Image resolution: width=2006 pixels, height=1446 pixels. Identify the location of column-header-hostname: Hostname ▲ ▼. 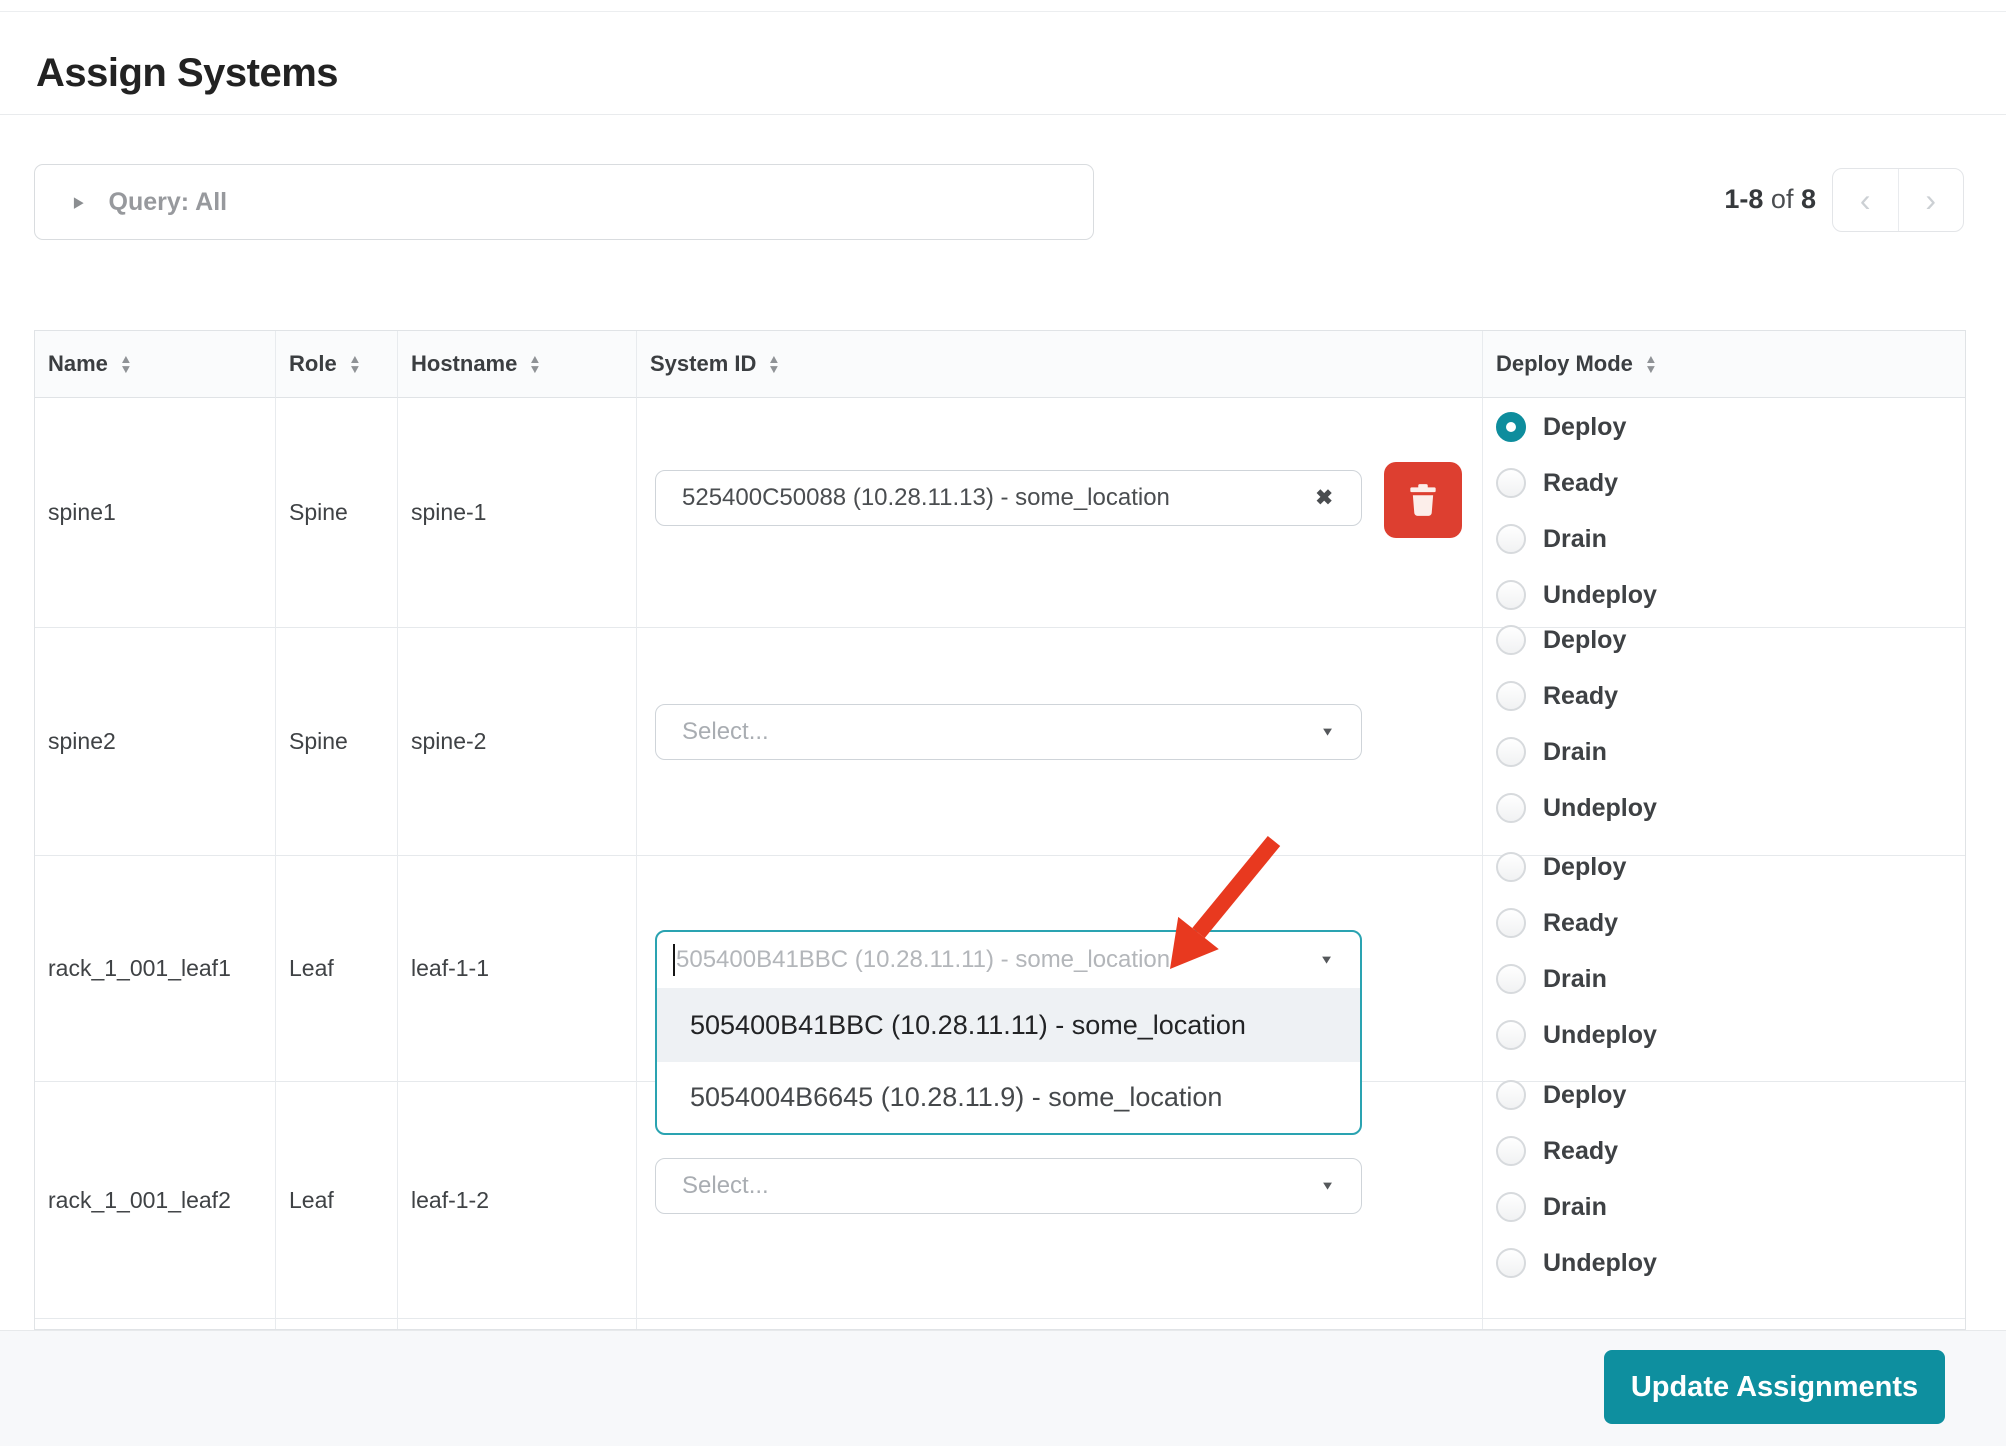
(517, 364).